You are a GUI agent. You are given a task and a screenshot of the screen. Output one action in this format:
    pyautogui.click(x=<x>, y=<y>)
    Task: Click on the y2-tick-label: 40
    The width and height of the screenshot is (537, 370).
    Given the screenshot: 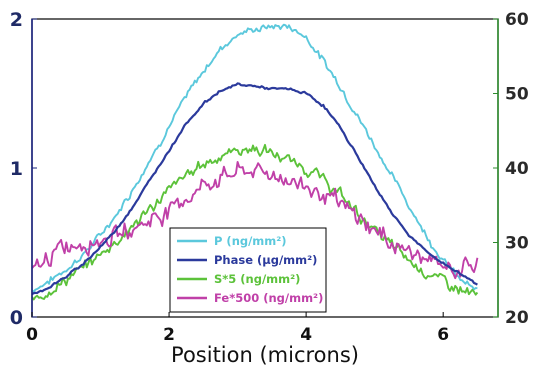 What is the action you would take?
    pyautogui.click(x=517, y=169)
    